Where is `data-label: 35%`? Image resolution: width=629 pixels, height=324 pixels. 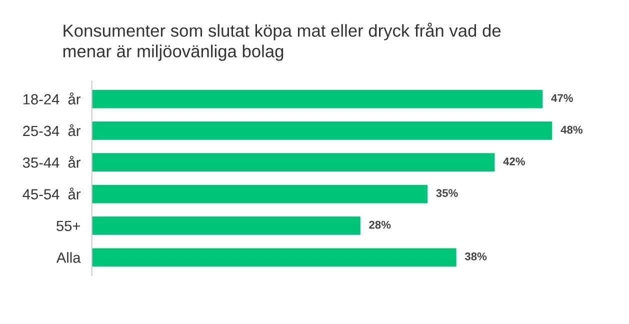 data-label: 35% is located at coordinates (447, 193).